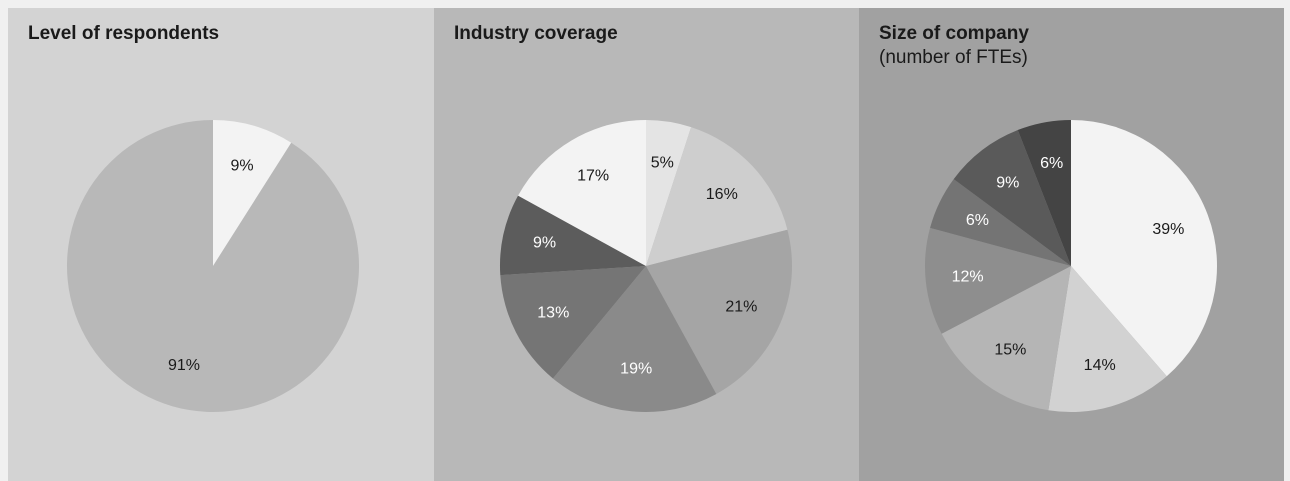 The width and height of the screenshot is (1290, 481). I want to click on slice-label: 17%, so click(593, 176).